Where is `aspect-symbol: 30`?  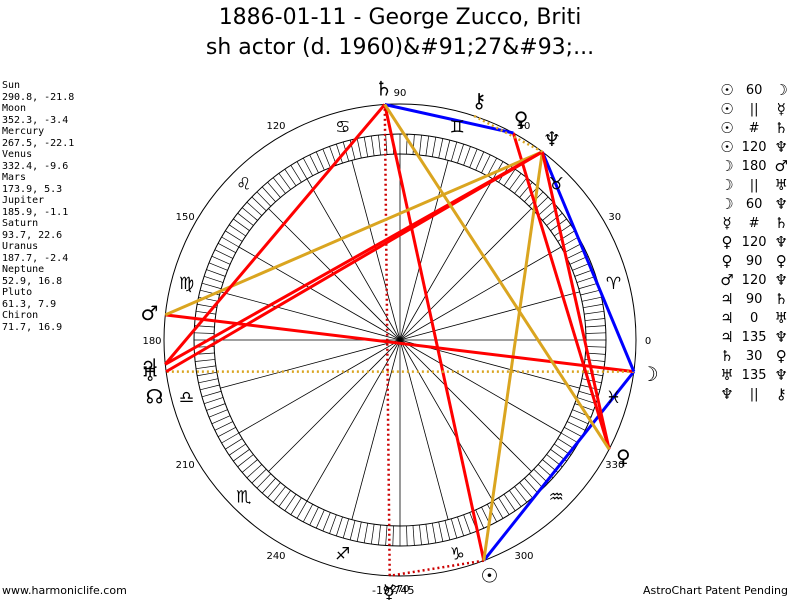 aspect-symbol: 30 is located at coordinates (754, 356).